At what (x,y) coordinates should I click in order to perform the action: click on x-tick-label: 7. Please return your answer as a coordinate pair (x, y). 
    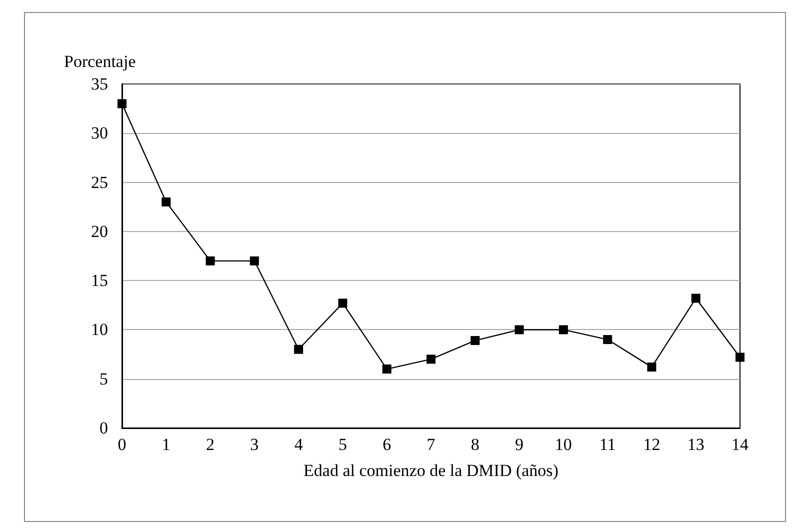
    Looking at the image, I should click on (431, 444).